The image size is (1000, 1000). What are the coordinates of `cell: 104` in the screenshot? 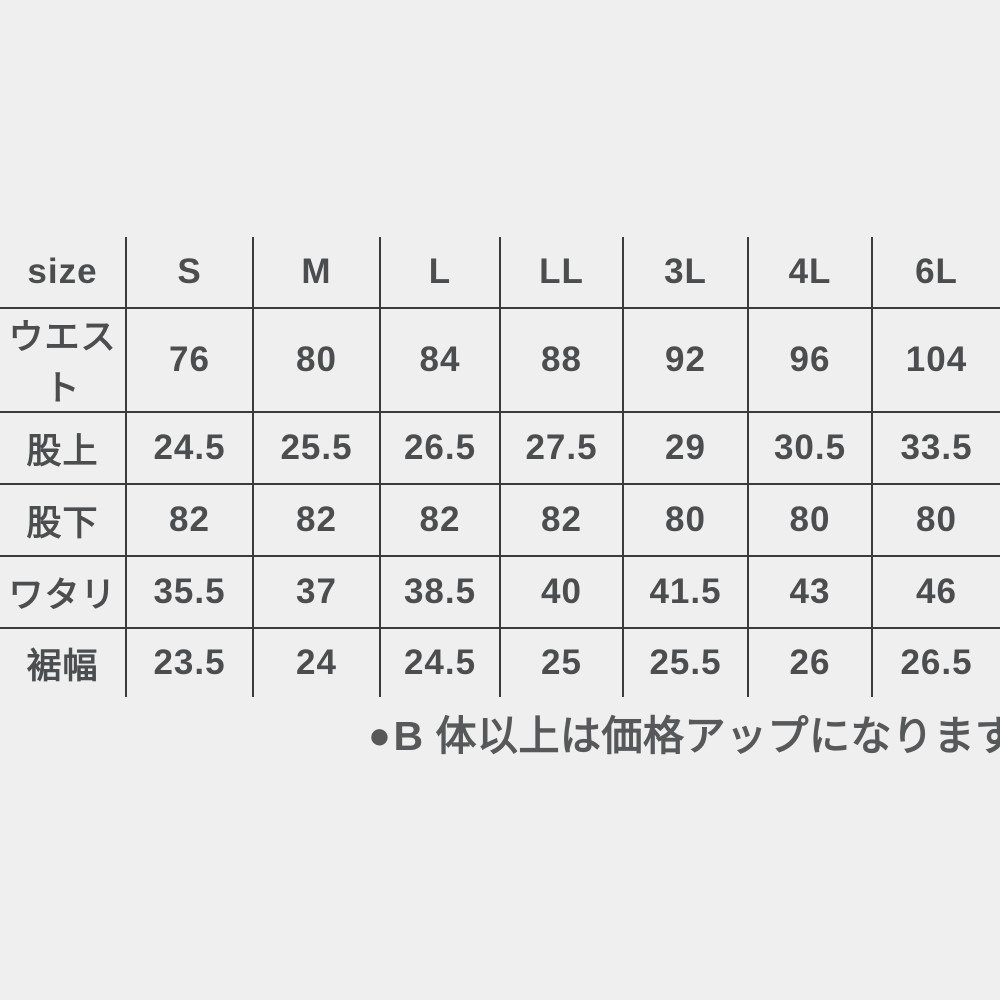 It's located at (935, 360).